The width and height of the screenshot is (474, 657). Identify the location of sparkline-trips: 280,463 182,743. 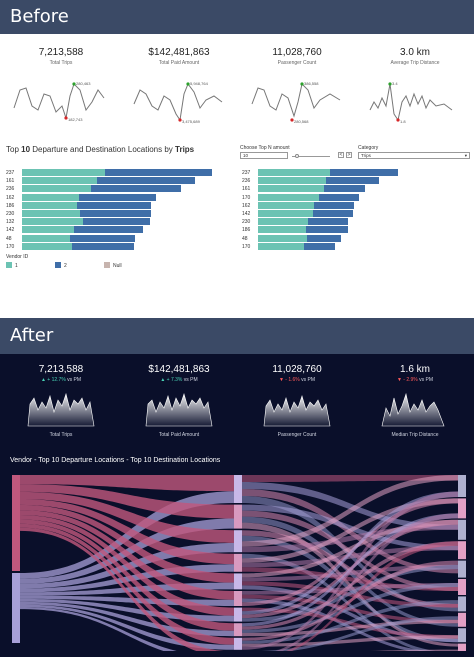
(59, 101).